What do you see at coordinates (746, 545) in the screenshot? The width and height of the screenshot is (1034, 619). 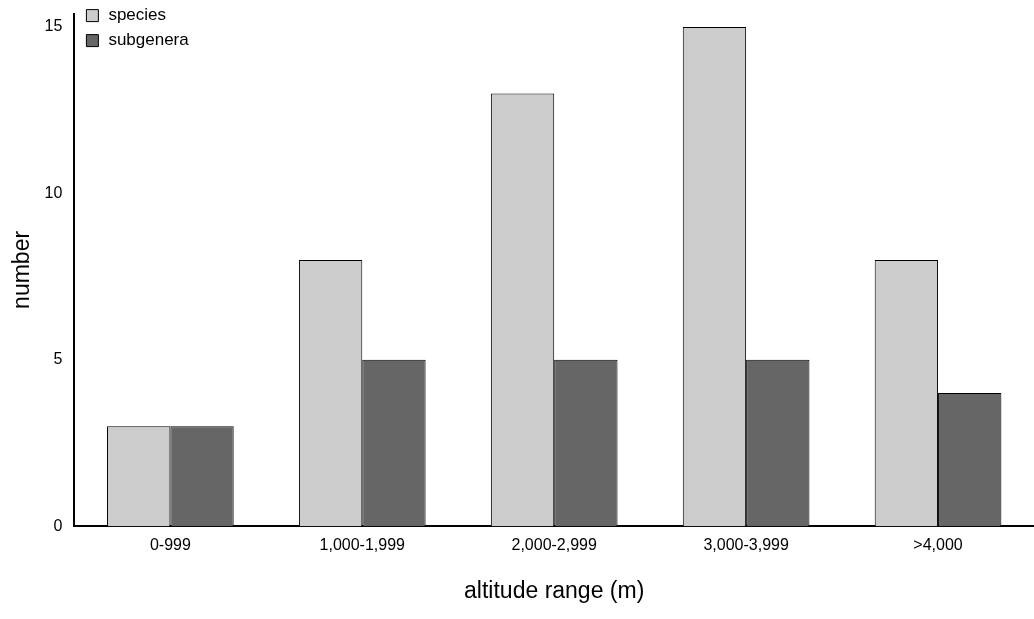 I see `x-tick-label: 3,000-3,999` at bounding box center [746, 545].